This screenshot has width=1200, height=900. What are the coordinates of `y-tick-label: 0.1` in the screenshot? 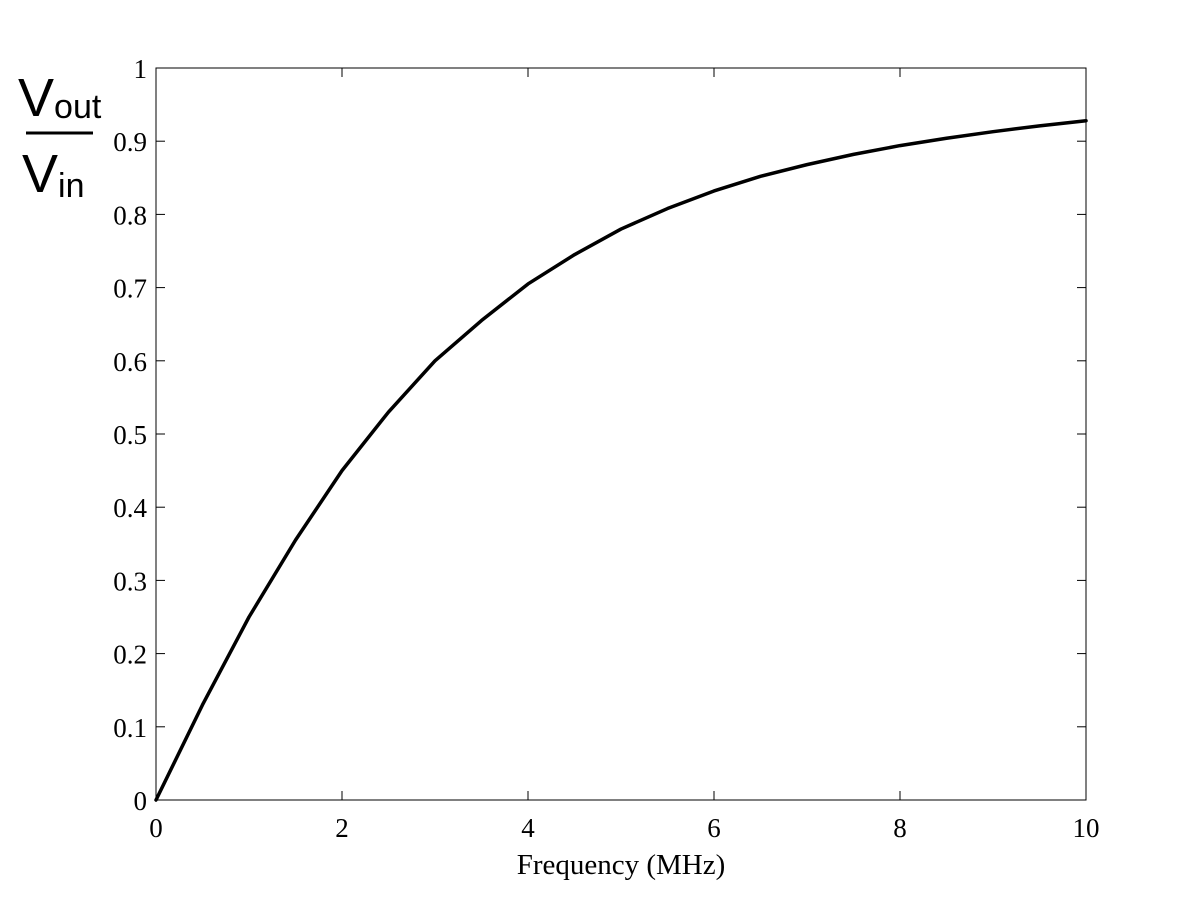 It's located at (130, 728).